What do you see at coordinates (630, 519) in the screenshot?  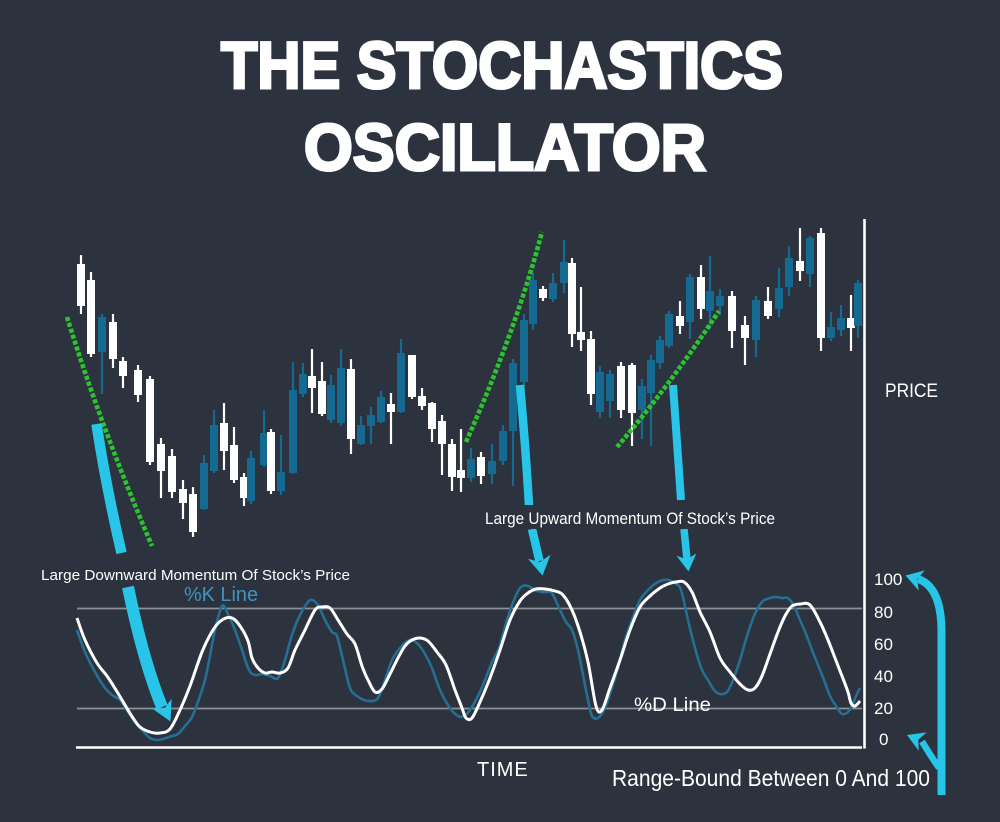 I see `svg-text:Large Upward Momentum Of Stoc: Large Upward Momentum Of Stock’s Price` at bounding box center [630, 519].